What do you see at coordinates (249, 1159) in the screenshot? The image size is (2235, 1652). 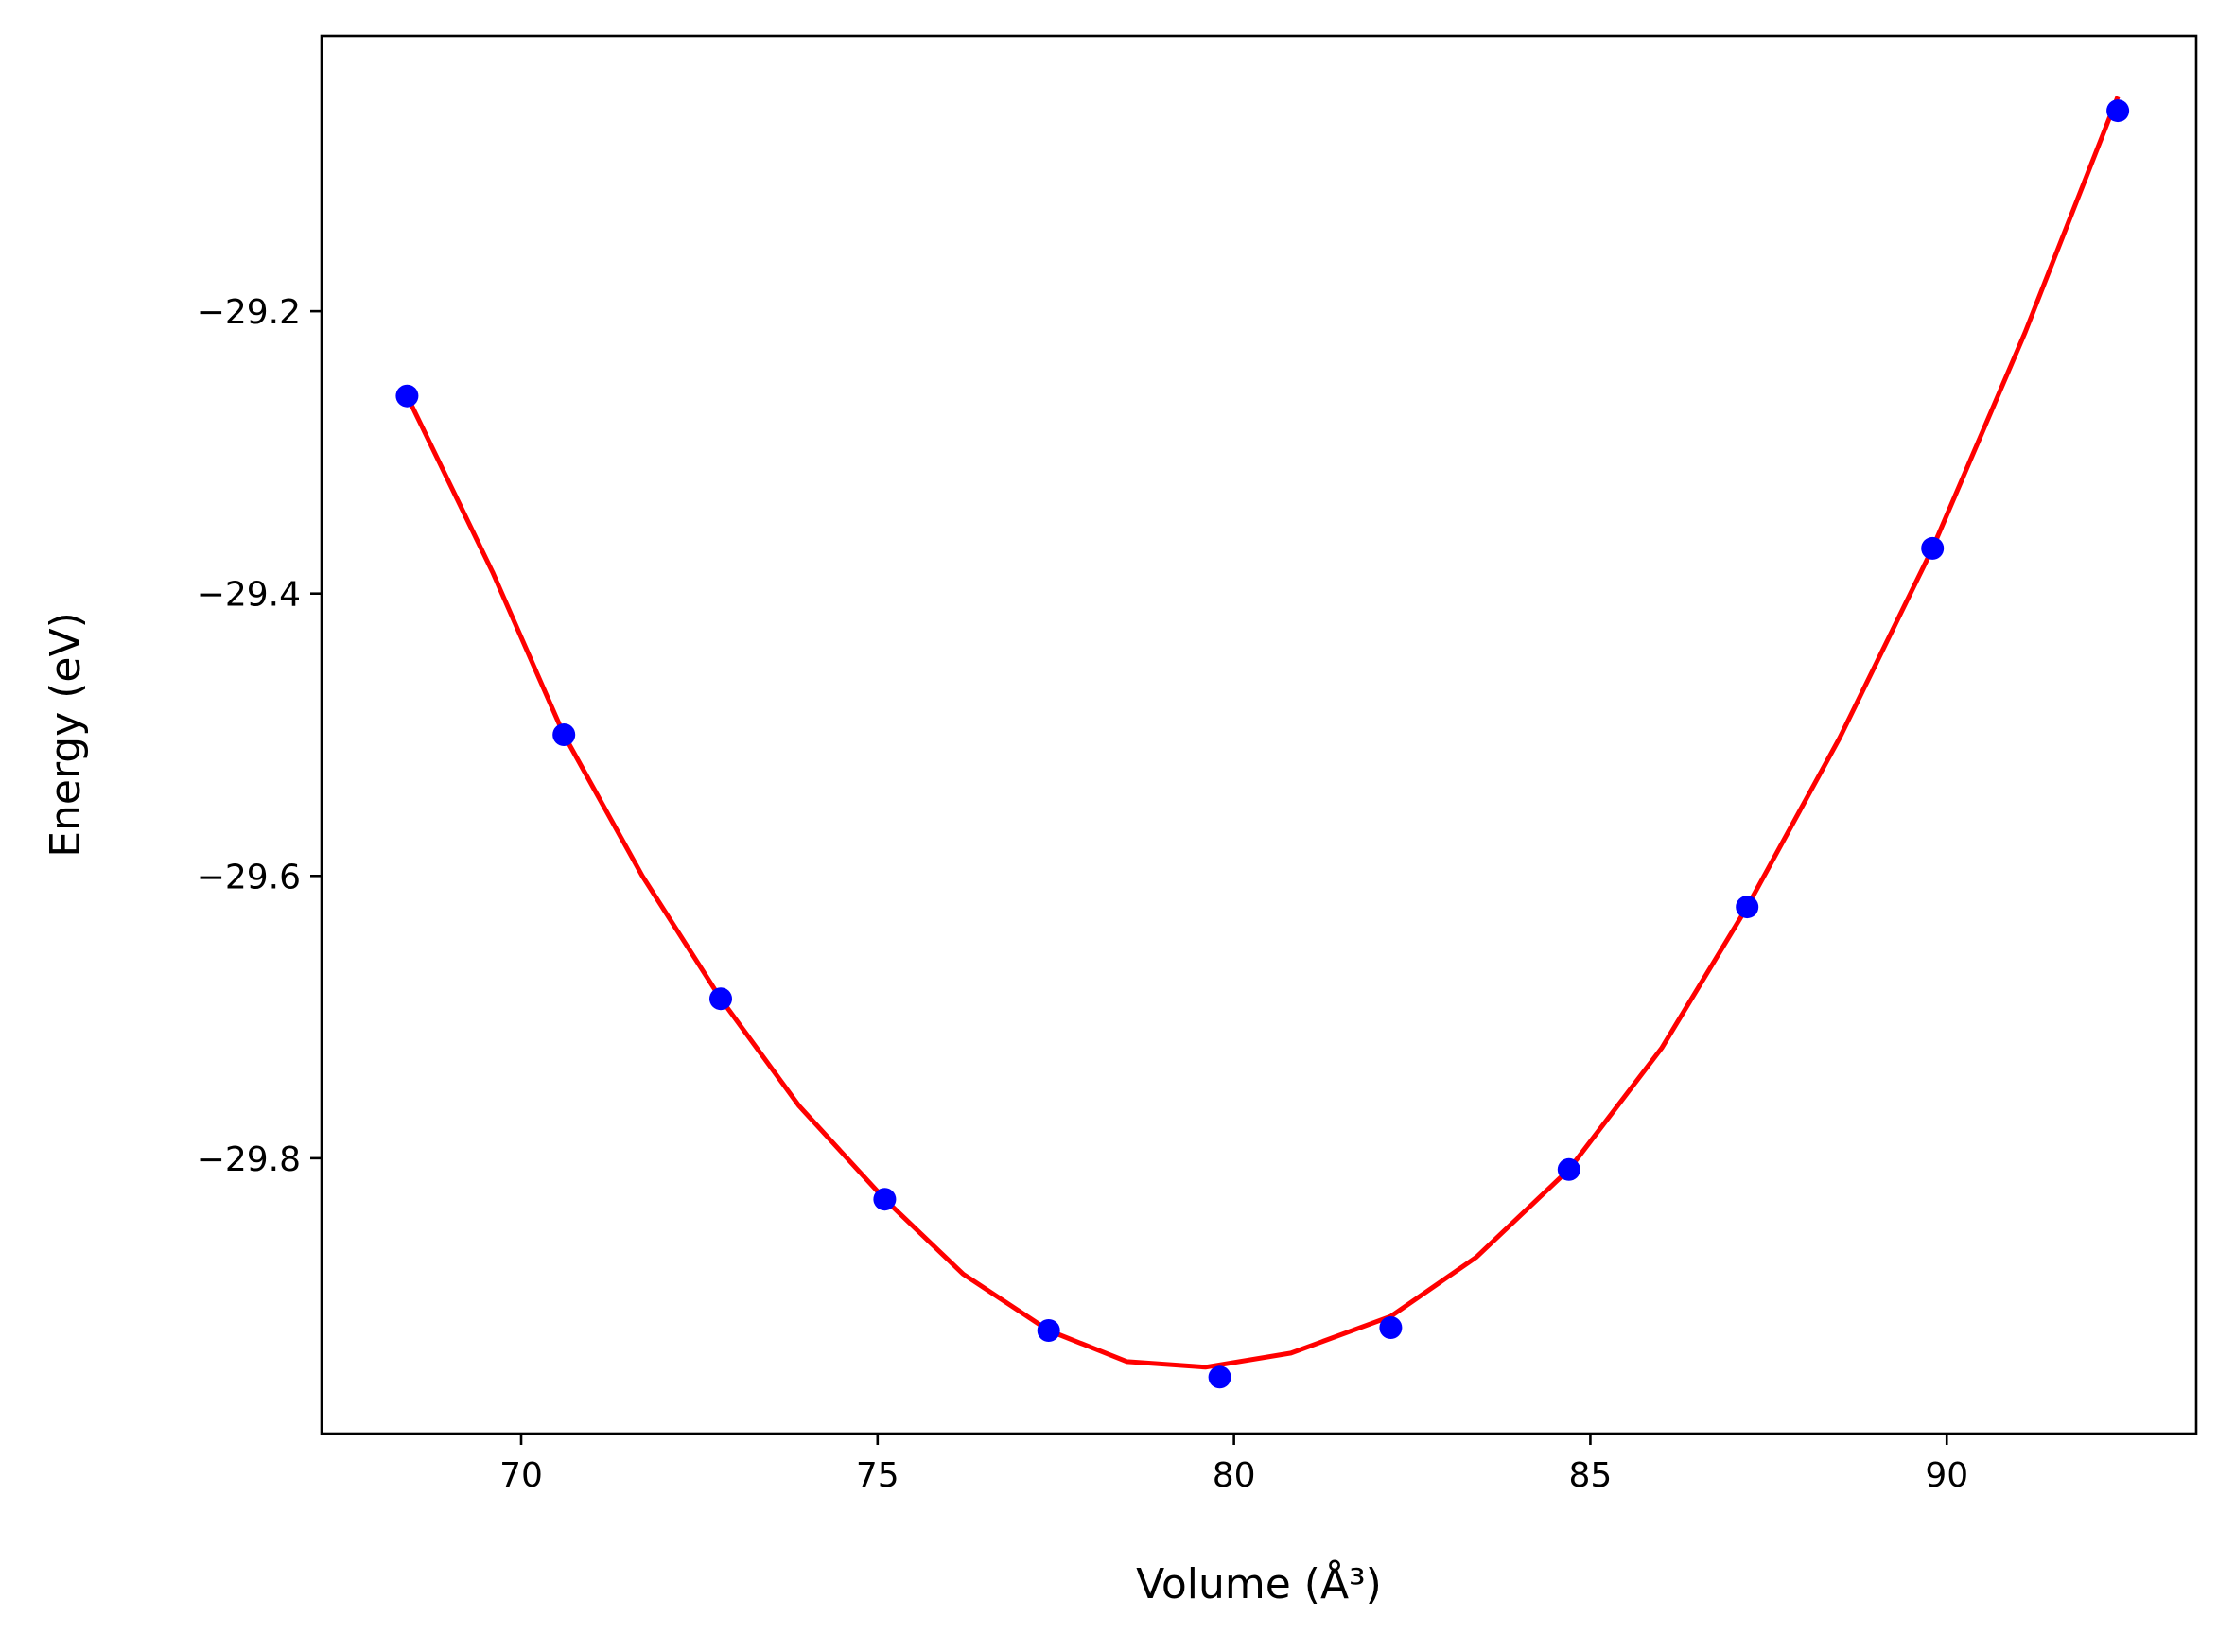 I see `y-tick-label: −29.8` at bounding box center [249, 1159].